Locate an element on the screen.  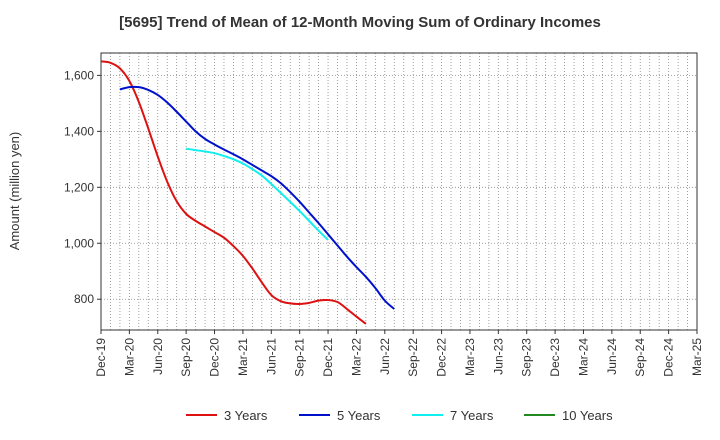
x-tick-label: Dec-24 is located at coordinates (669, 357).